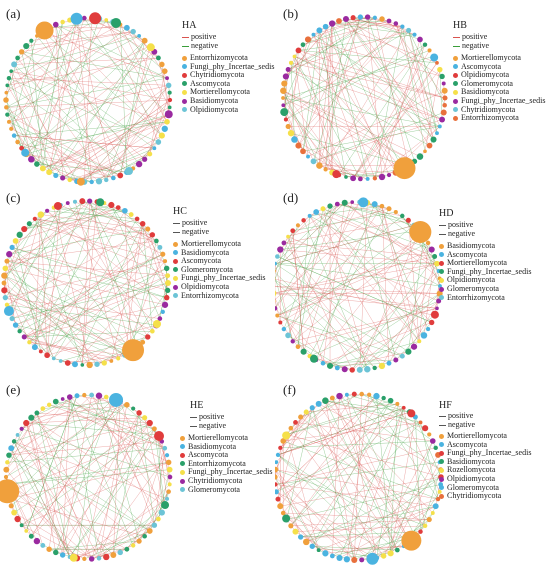 The image size is (550, 570). What do you see at coordinates (457, 233) in the screenshot?
I see `legend-negative-d: negative` at bounding box center [457, 233].